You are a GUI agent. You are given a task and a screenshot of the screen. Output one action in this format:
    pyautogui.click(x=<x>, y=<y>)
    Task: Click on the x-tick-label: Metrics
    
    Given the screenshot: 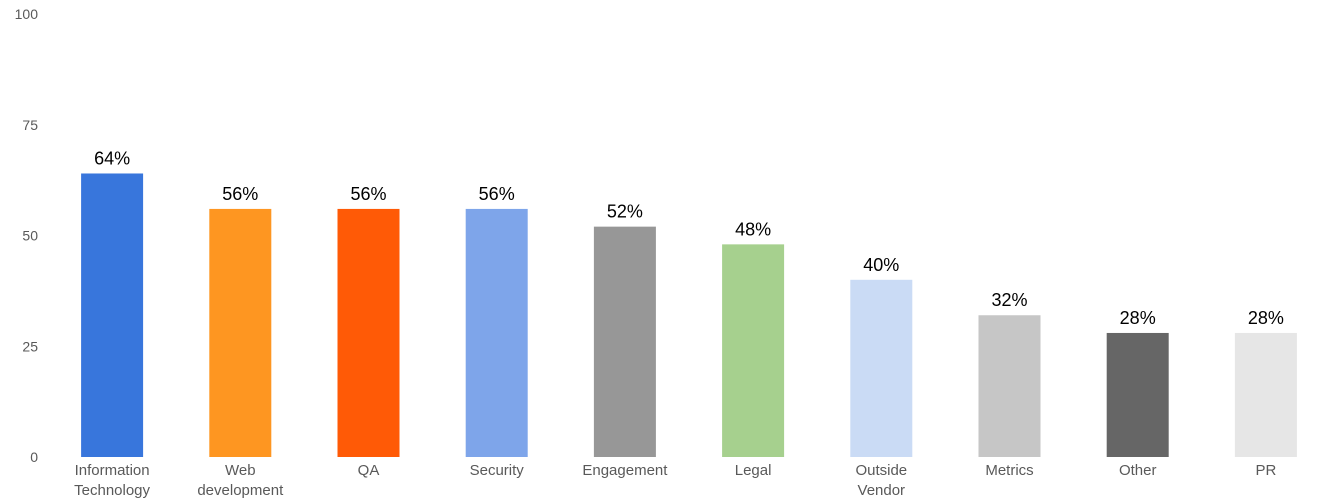 What is the action you would take?
    pyautogui.click(x=1009, y=470)
    